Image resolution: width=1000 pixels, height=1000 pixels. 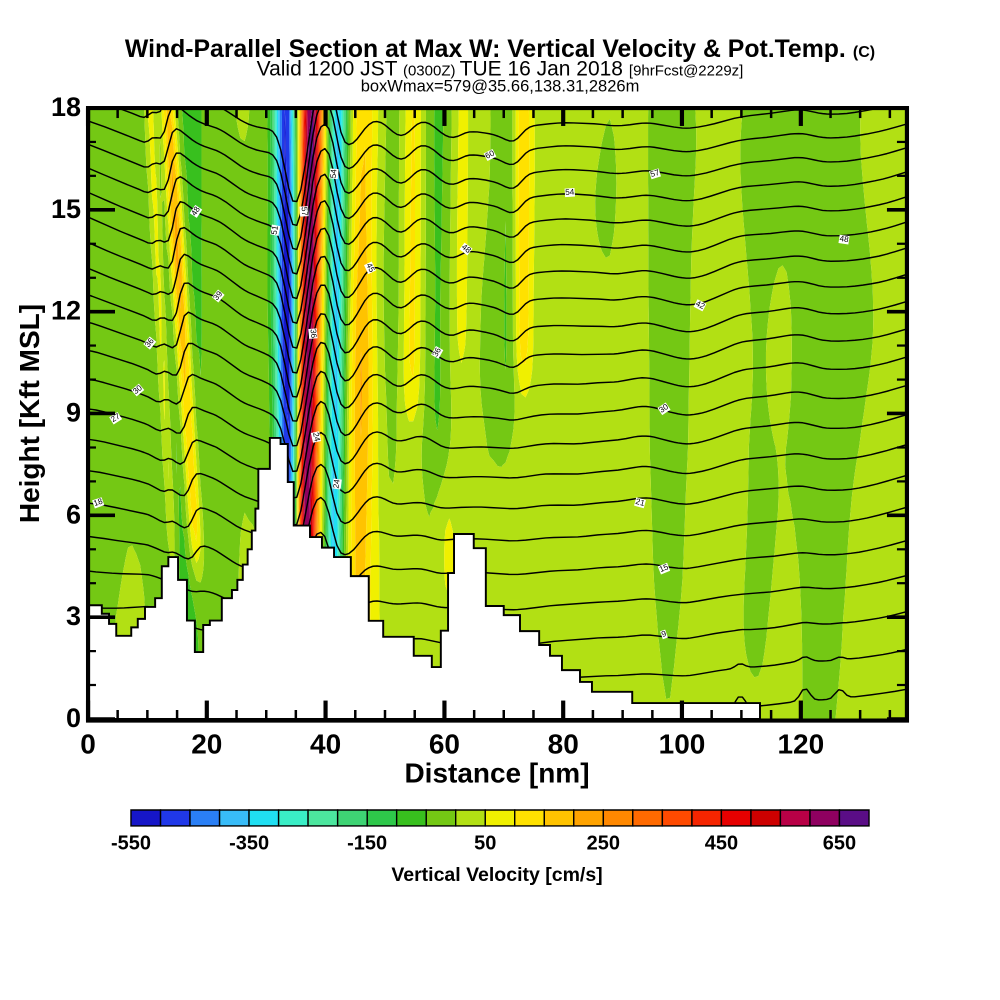 I want to click on svg-text: -350, so click(x=249, y=843).